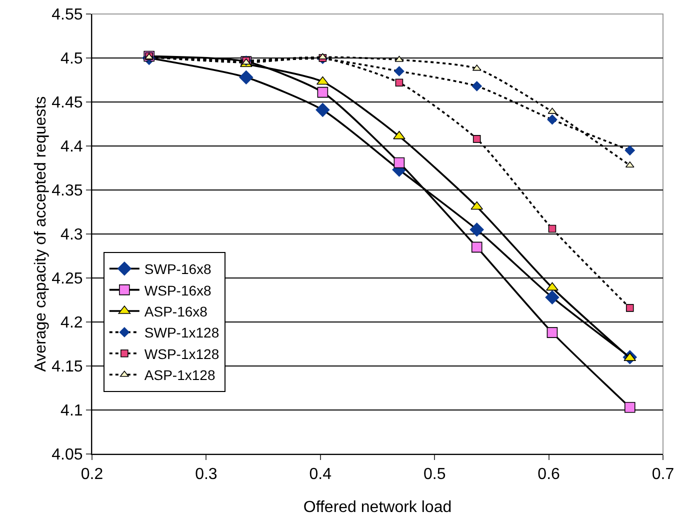  What do you see at coordinates (71, 147) in the screenshot?
I see `y-tick-label: 4.4` at bounding box center [71, 147].